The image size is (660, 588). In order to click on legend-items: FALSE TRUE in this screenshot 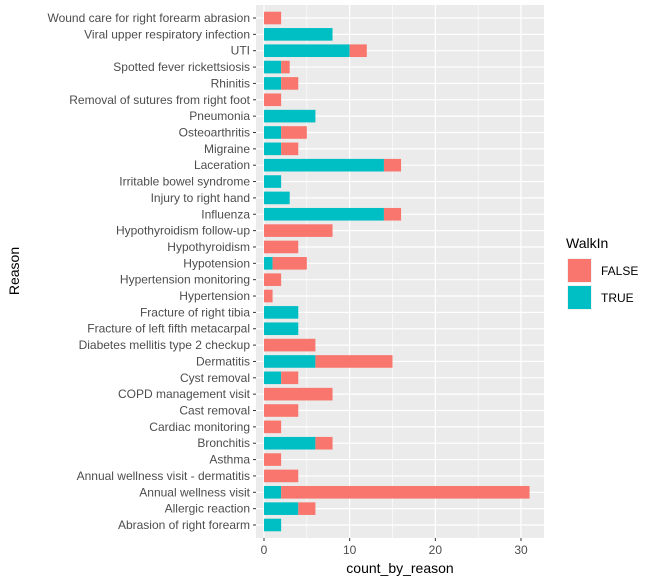, I will do `click(602, 284)`.